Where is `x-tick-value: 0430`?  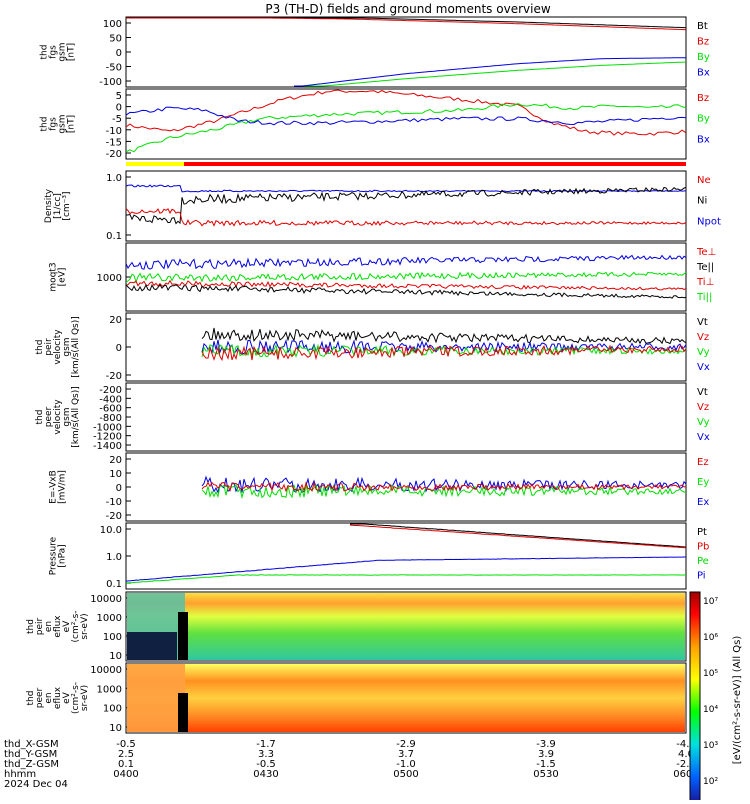
x-tick-value: 0430 is located at coordinates (265, 774).